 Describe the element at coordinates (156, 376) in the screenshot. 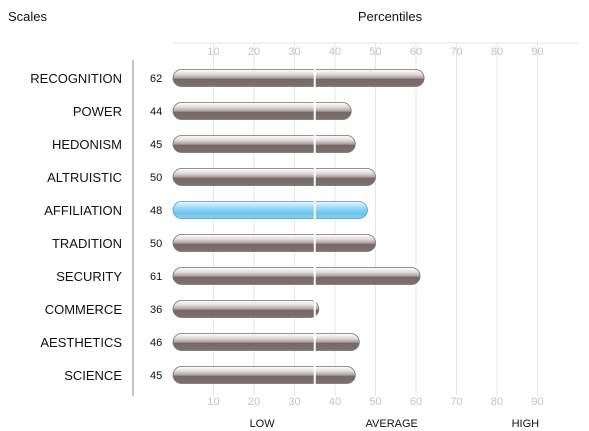

I see `value-label-science: 45` at that location.